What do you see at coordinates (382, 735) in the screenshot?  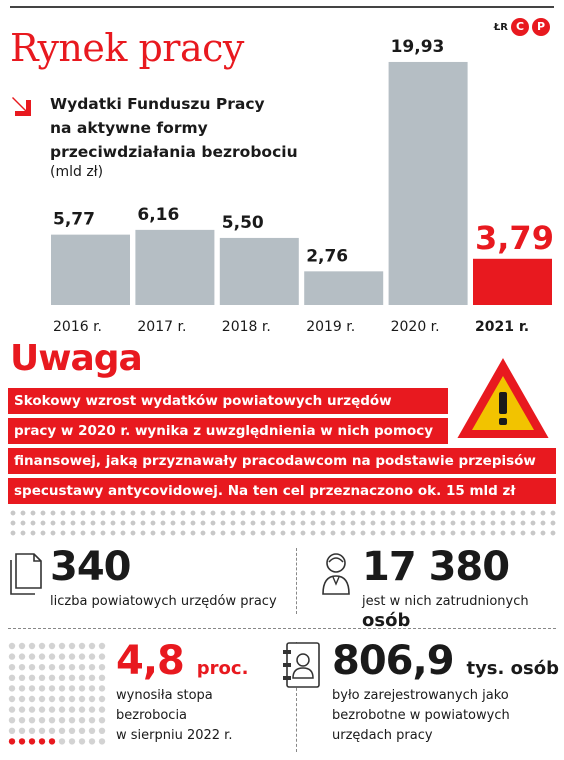 I see `stat-description-line: urzędach pracy` at bounding box center [382, 735].